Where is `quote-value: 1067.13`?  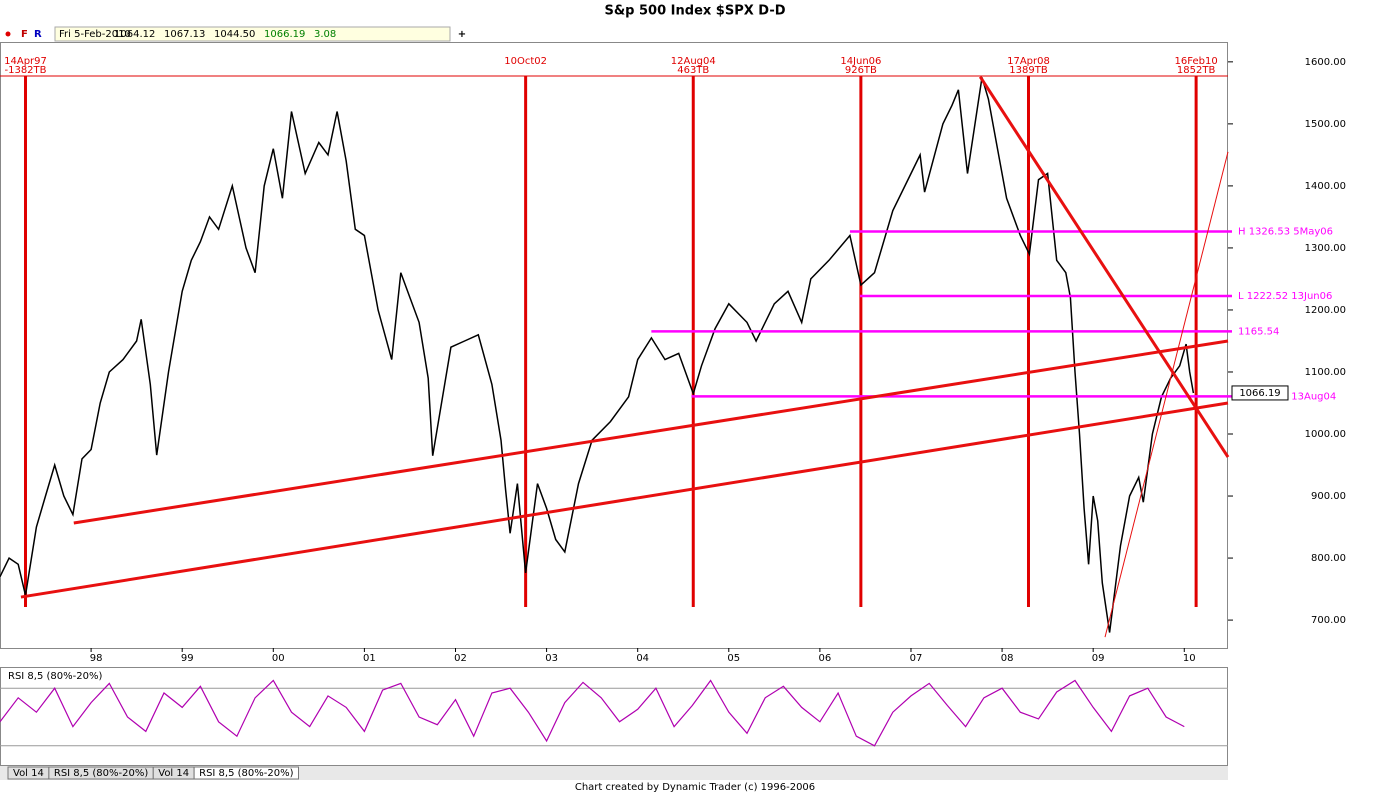
quote-value: 1067.13 is located at coordinates (184, 34).